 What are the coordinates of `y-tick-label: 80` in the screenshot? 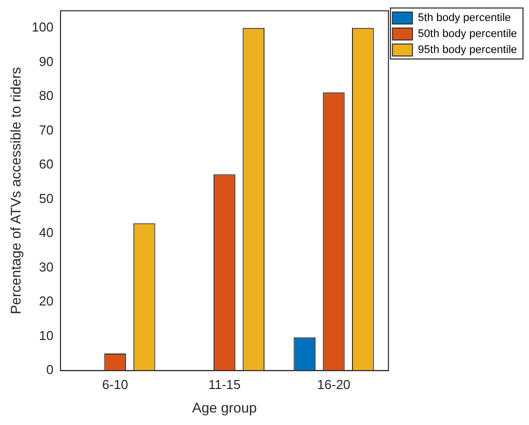 It's located at (46, 96).